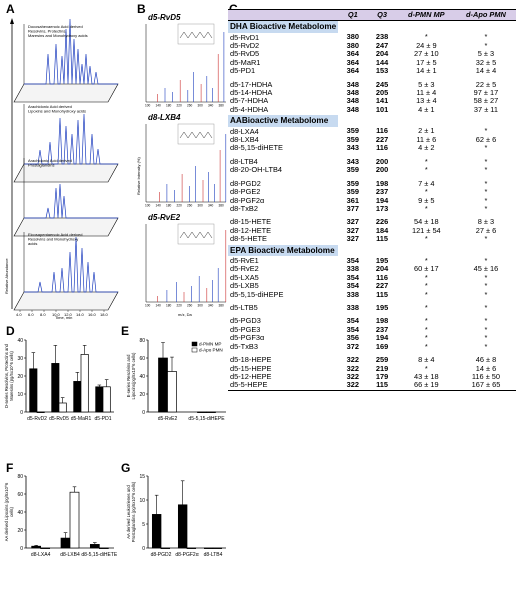 The width and height of the screenshot is (520, 593). I want to click on header-q1: Q1, so click(353, 15).